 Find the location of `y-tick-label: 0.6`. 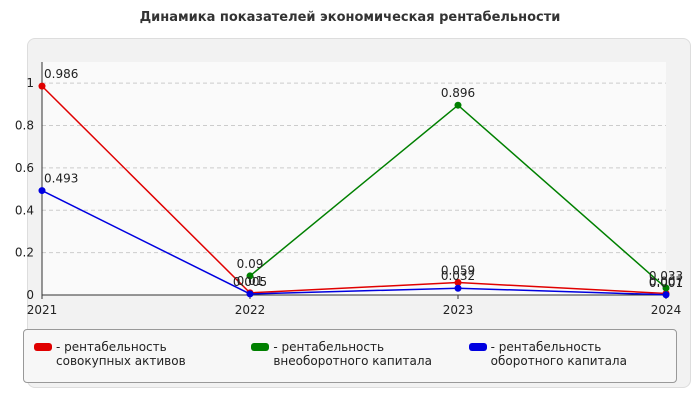

y-tick-label: 0.6 is located at coordinates (24, 168).